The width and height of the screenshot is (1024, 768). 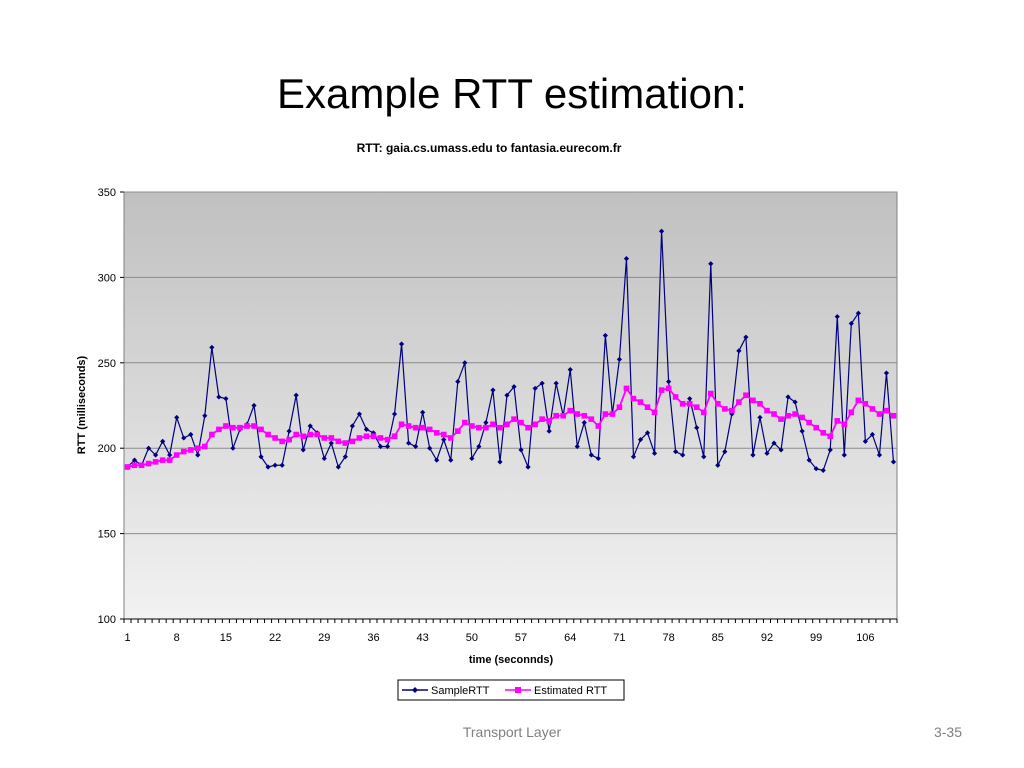 What do you see at coordinates (472, 638) in the screenshot?
I see `x-tick-label: 50` at bounding box center [472, 638].